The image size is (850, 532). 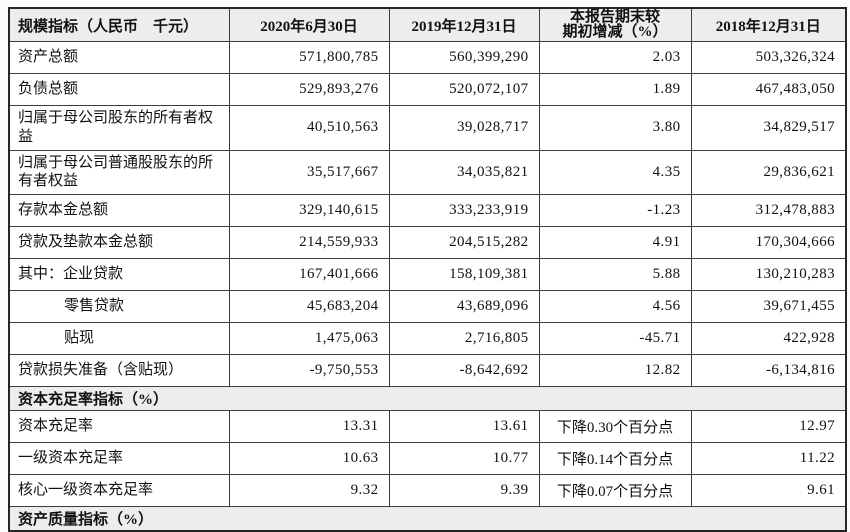 I want to click on value-2020: 167,401,666, so click(x=309, y=274).